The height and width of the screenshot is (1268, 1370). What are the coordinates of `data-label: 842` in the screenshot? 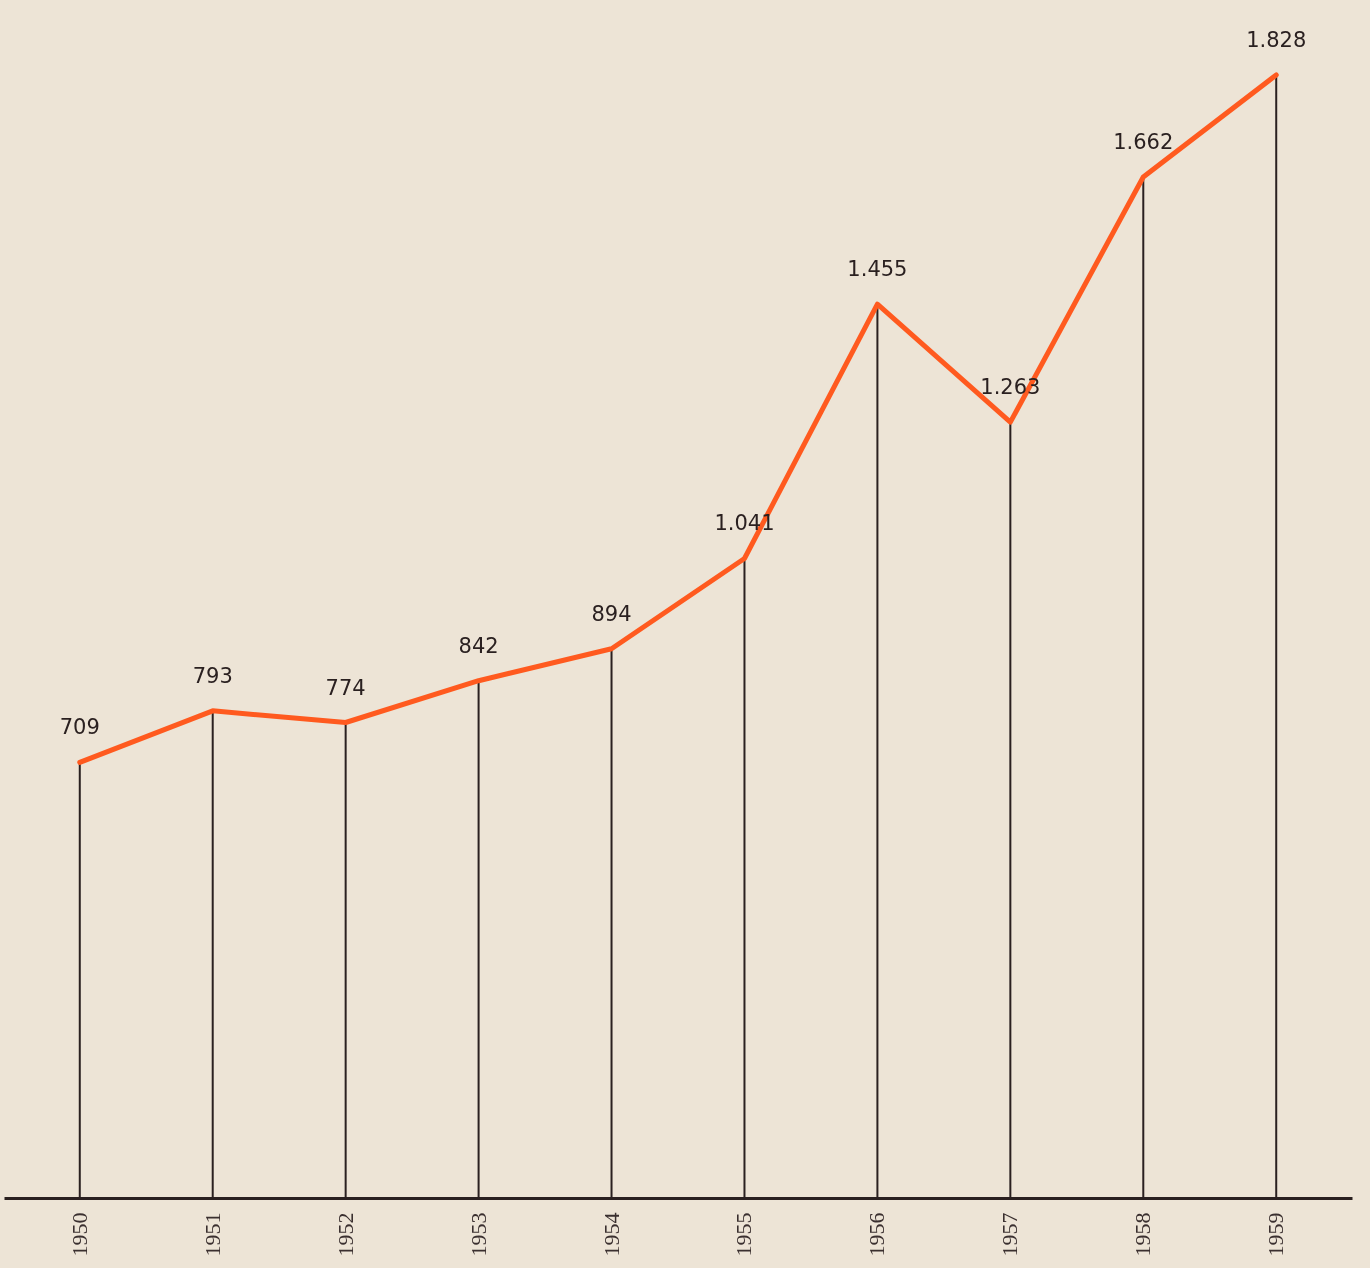 It's located at (478, 645).